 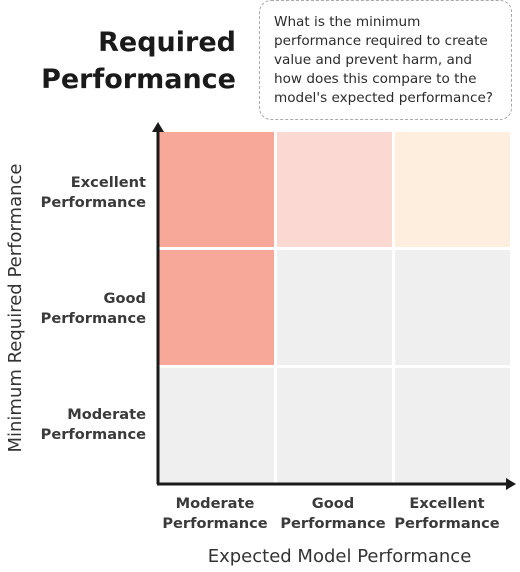 I want to click on cell-good-good, so click(x=334, y=307).